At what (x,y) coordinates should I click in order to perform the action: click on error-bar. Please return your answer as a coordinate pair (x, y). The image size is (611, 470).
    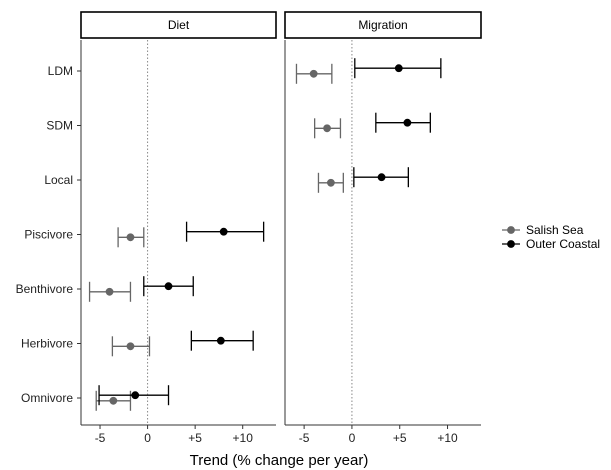
    Looking at the image, I should click on (403, 122).